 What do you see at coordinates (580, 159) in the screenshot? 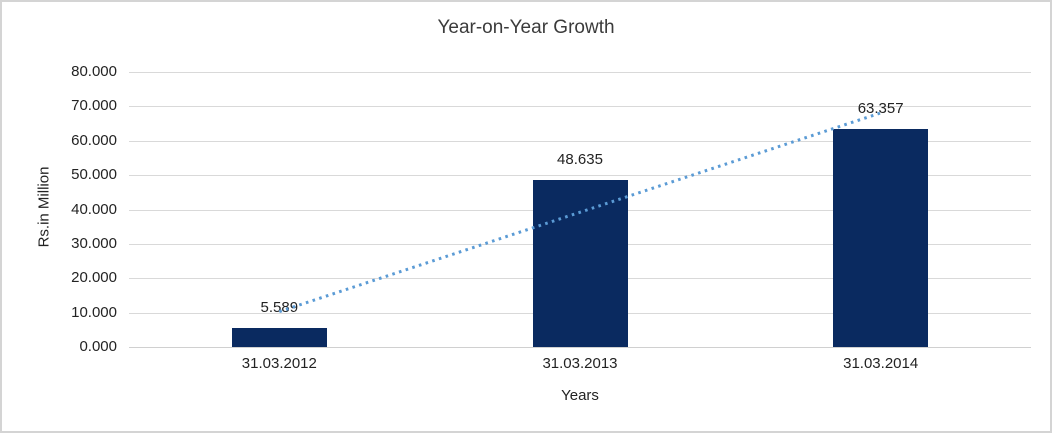
I see `bar-data-label: 48.635` at bounding box center [580, 159].